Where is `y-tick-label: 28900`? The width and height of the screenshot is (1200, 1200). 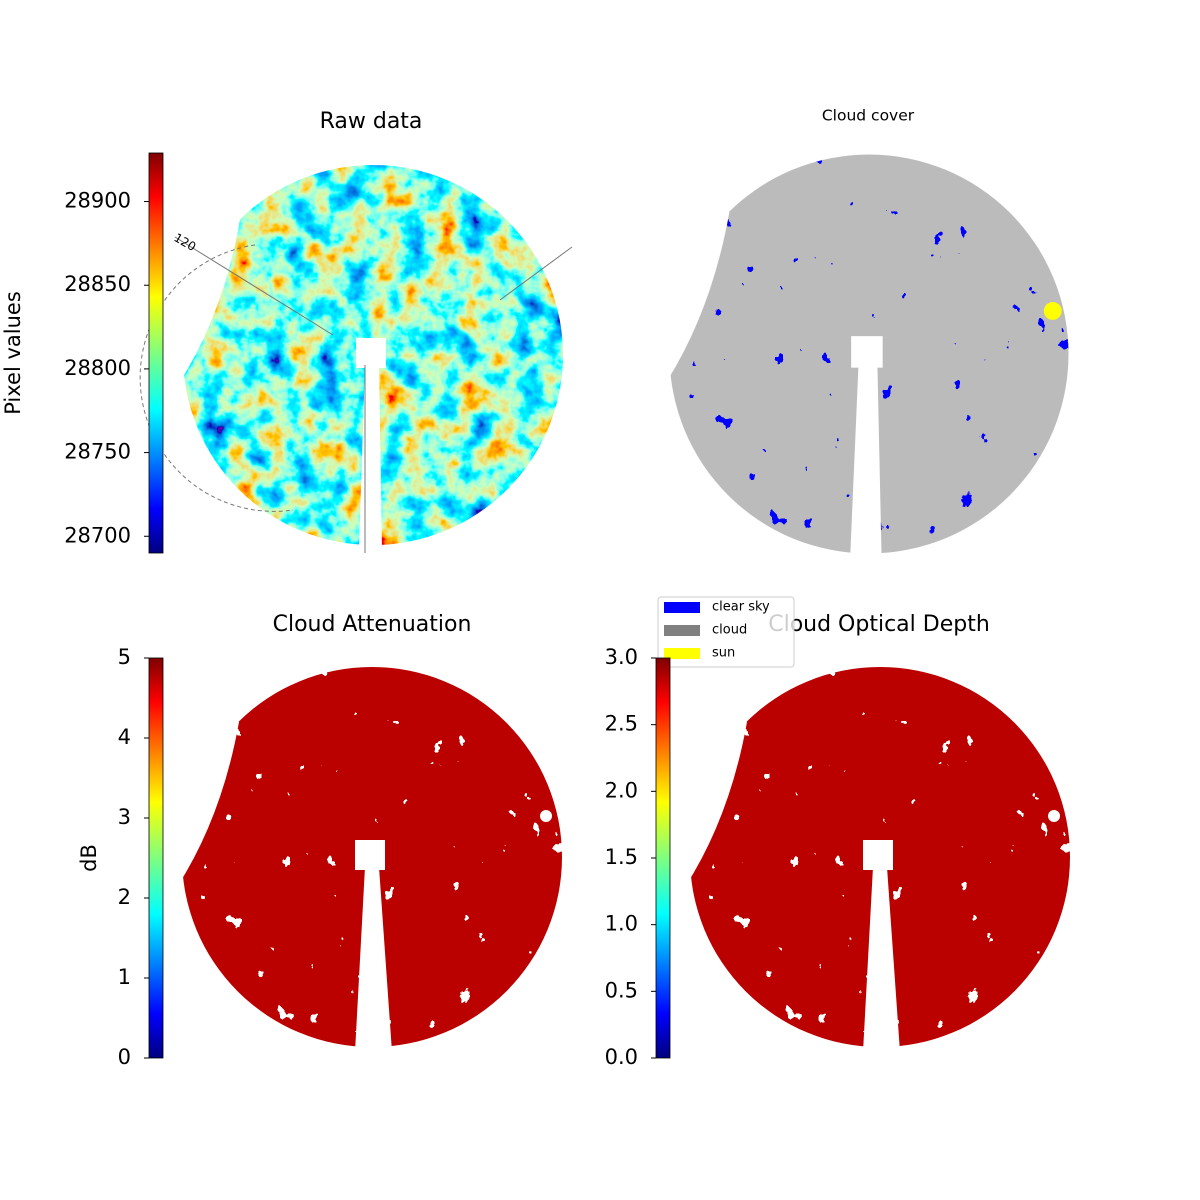 y-tick-label: 28900 is located at coordinates (97, 201).